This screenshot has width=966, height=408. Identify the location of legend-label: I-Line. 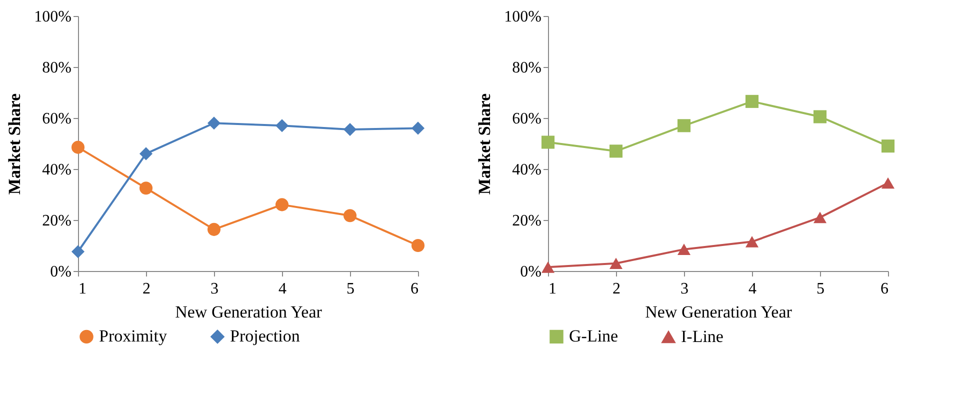
(702, 336).